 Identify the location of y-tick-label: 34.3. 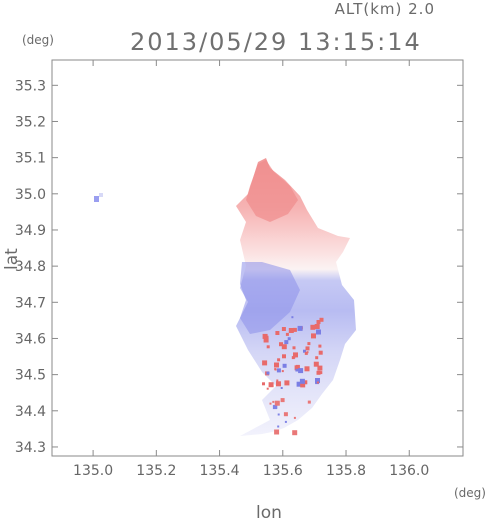
(30, 448).